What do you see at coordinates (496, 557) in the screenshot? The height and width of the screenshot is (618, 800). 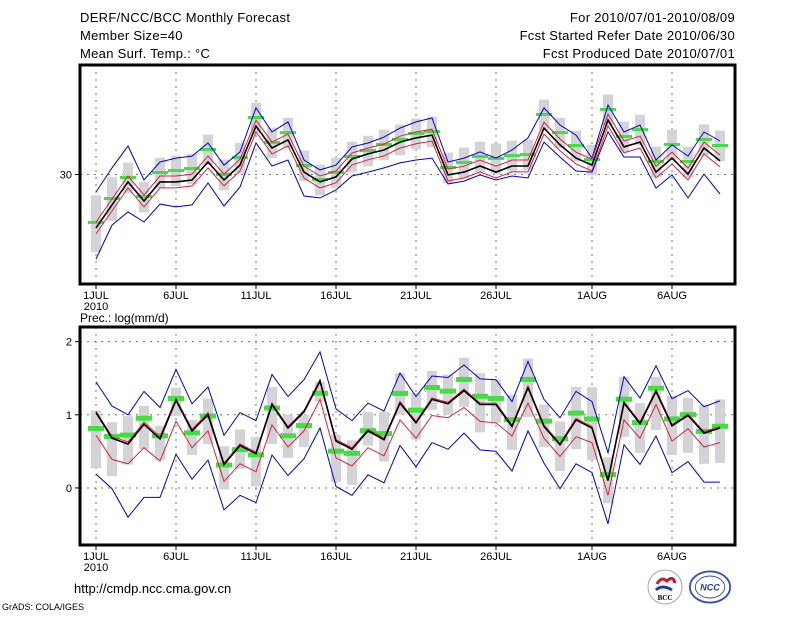 I see `x-tick-label: 26JUL` at bounding box center [496, 557].